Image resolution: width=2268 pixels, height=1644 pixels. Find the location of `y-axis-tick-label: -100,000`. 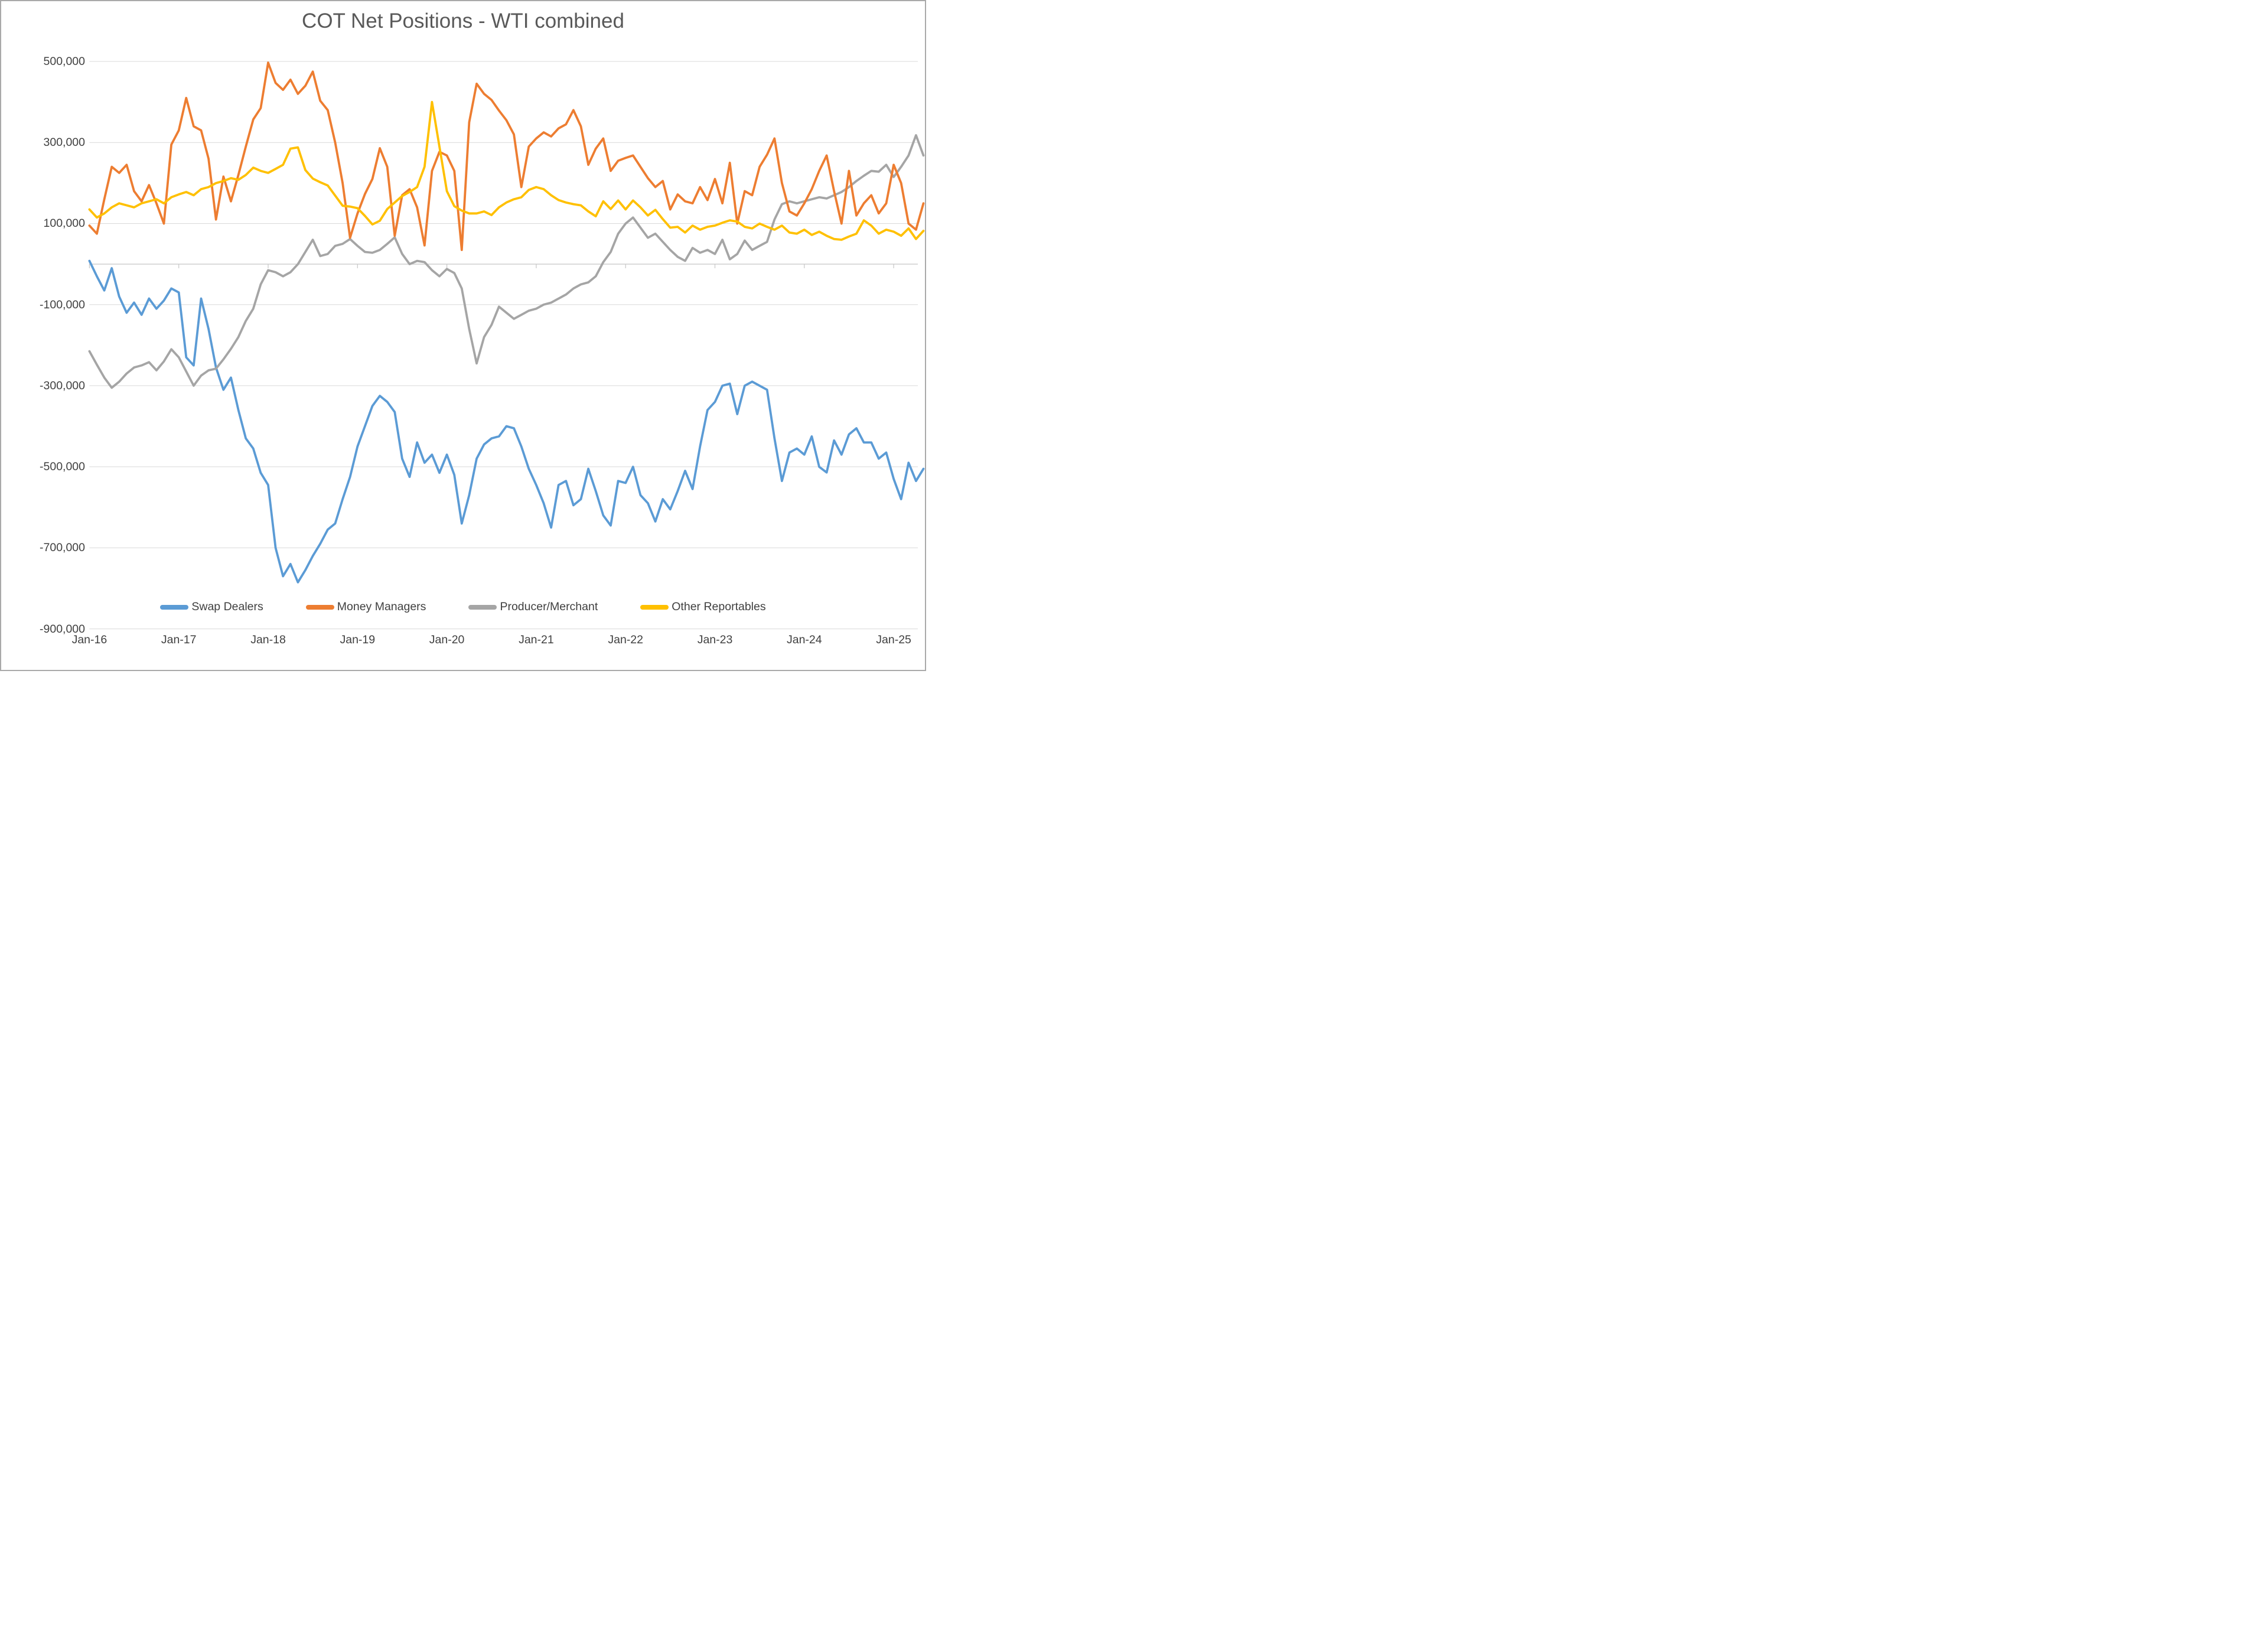

y-axis-tick-label: -100,000 is located at coordinates (62, 304).